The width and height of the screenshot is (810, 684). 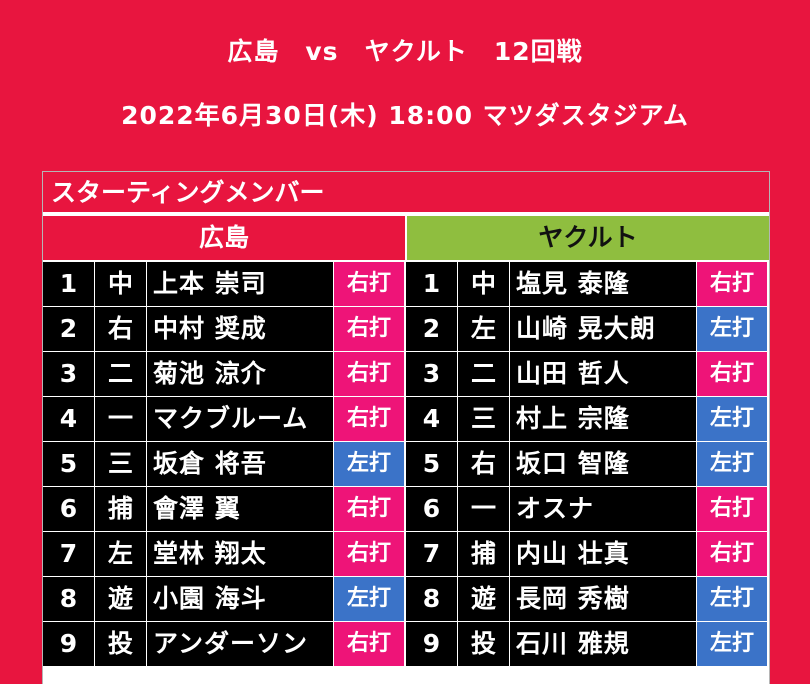 What do you see at coordinates (603, 464) in the screenshot?
I see `player-name: 坂口 智隆` at bounding box center [603, 464].